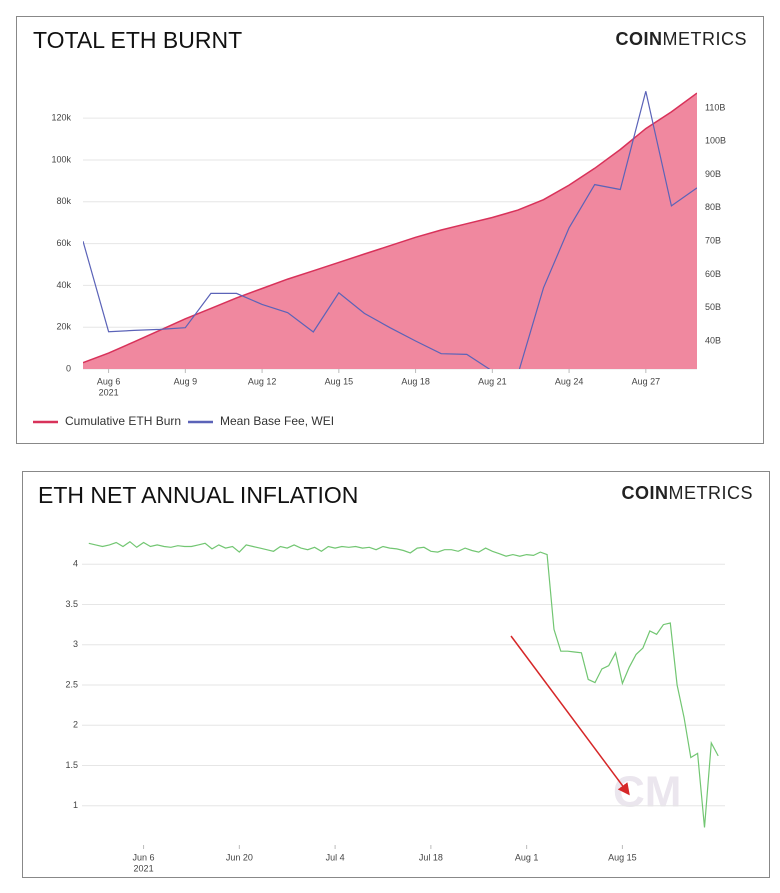 The image size is (780, 893). What do you see at coordinates (239, 857) in the screenshot?
I see `x-tick-label: Jun 20` at bounding box center [239, 857].